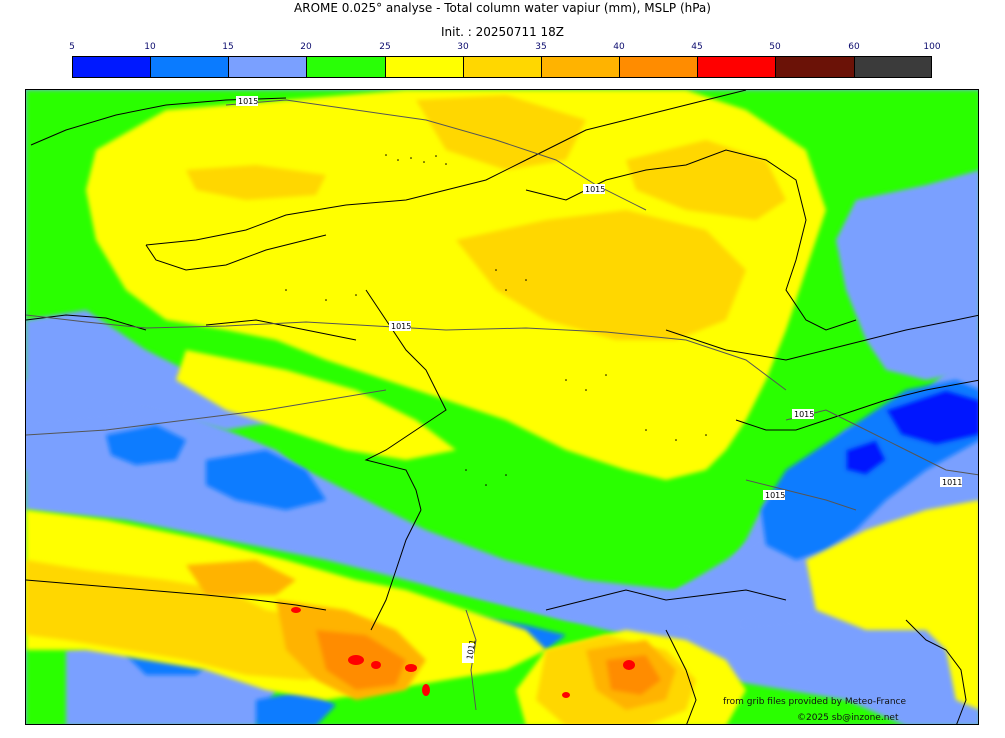 This screenshot has height=738, width=1005. What do you see at coordinates (502, 32) in the screenshot?
I see `init-time: Init. : 20250711 18Z` at bounding box center [502, 32].